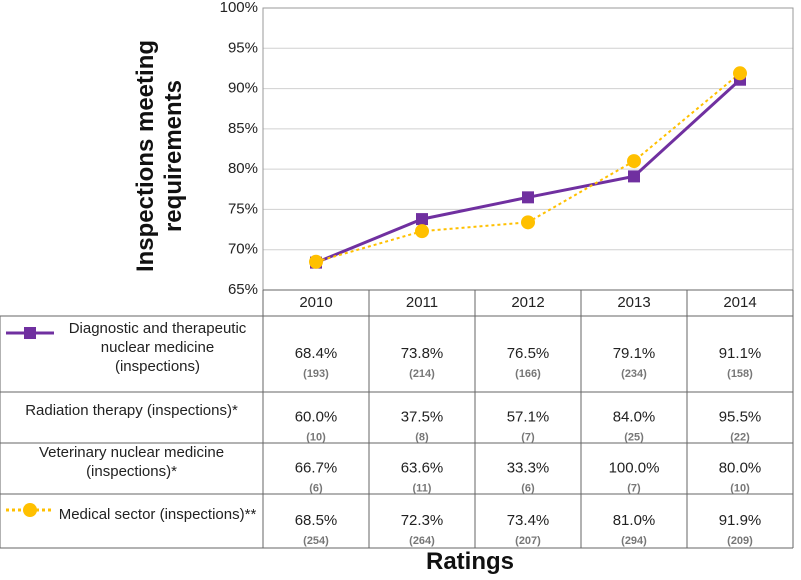 The width and height of the screenshot is (801, 580). What do you see at coordinates (739, 302) in the screenshot?
I see `x-tick-label: 2014` at bounding box center [739, 302].